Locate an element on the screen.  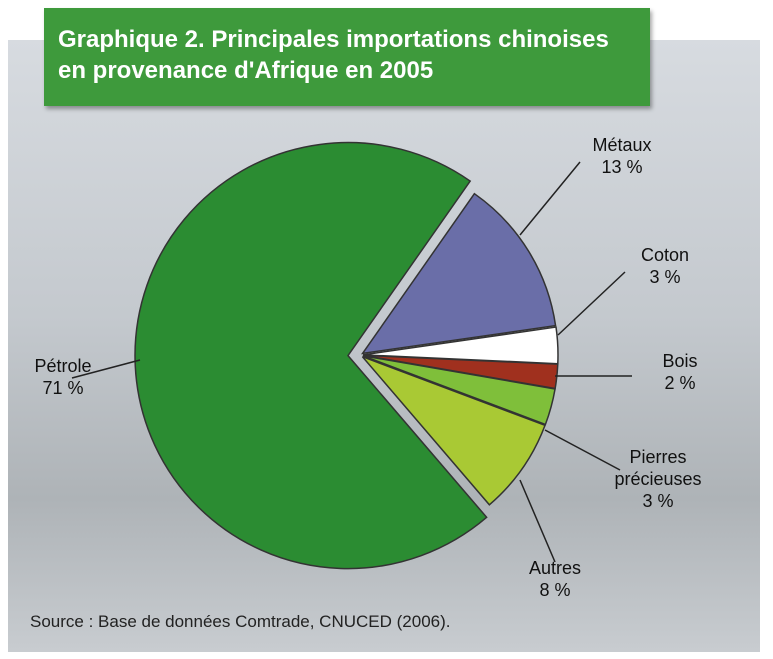
category-label: Métaux is located at coordinates (622, 145).